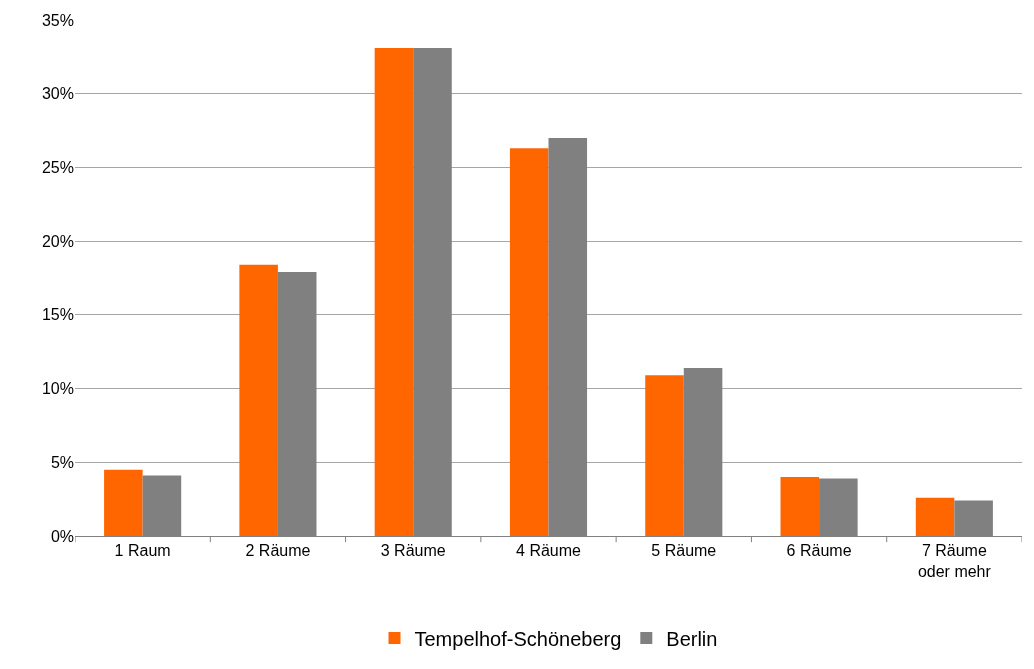 This screenshot has height=669, width=1034. Describe the element at coordinates (413, 551) in the screenshot. I see `x-tick-label: 3 Räume` at that location.